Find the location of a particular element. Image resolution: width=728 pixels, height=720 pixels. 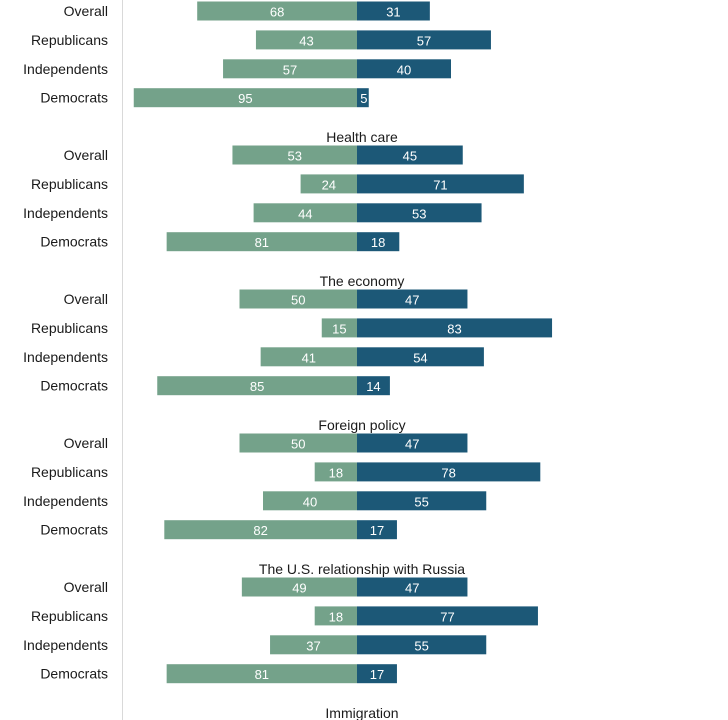

bar-value-right: 45 is located at coordinates (410, 156).